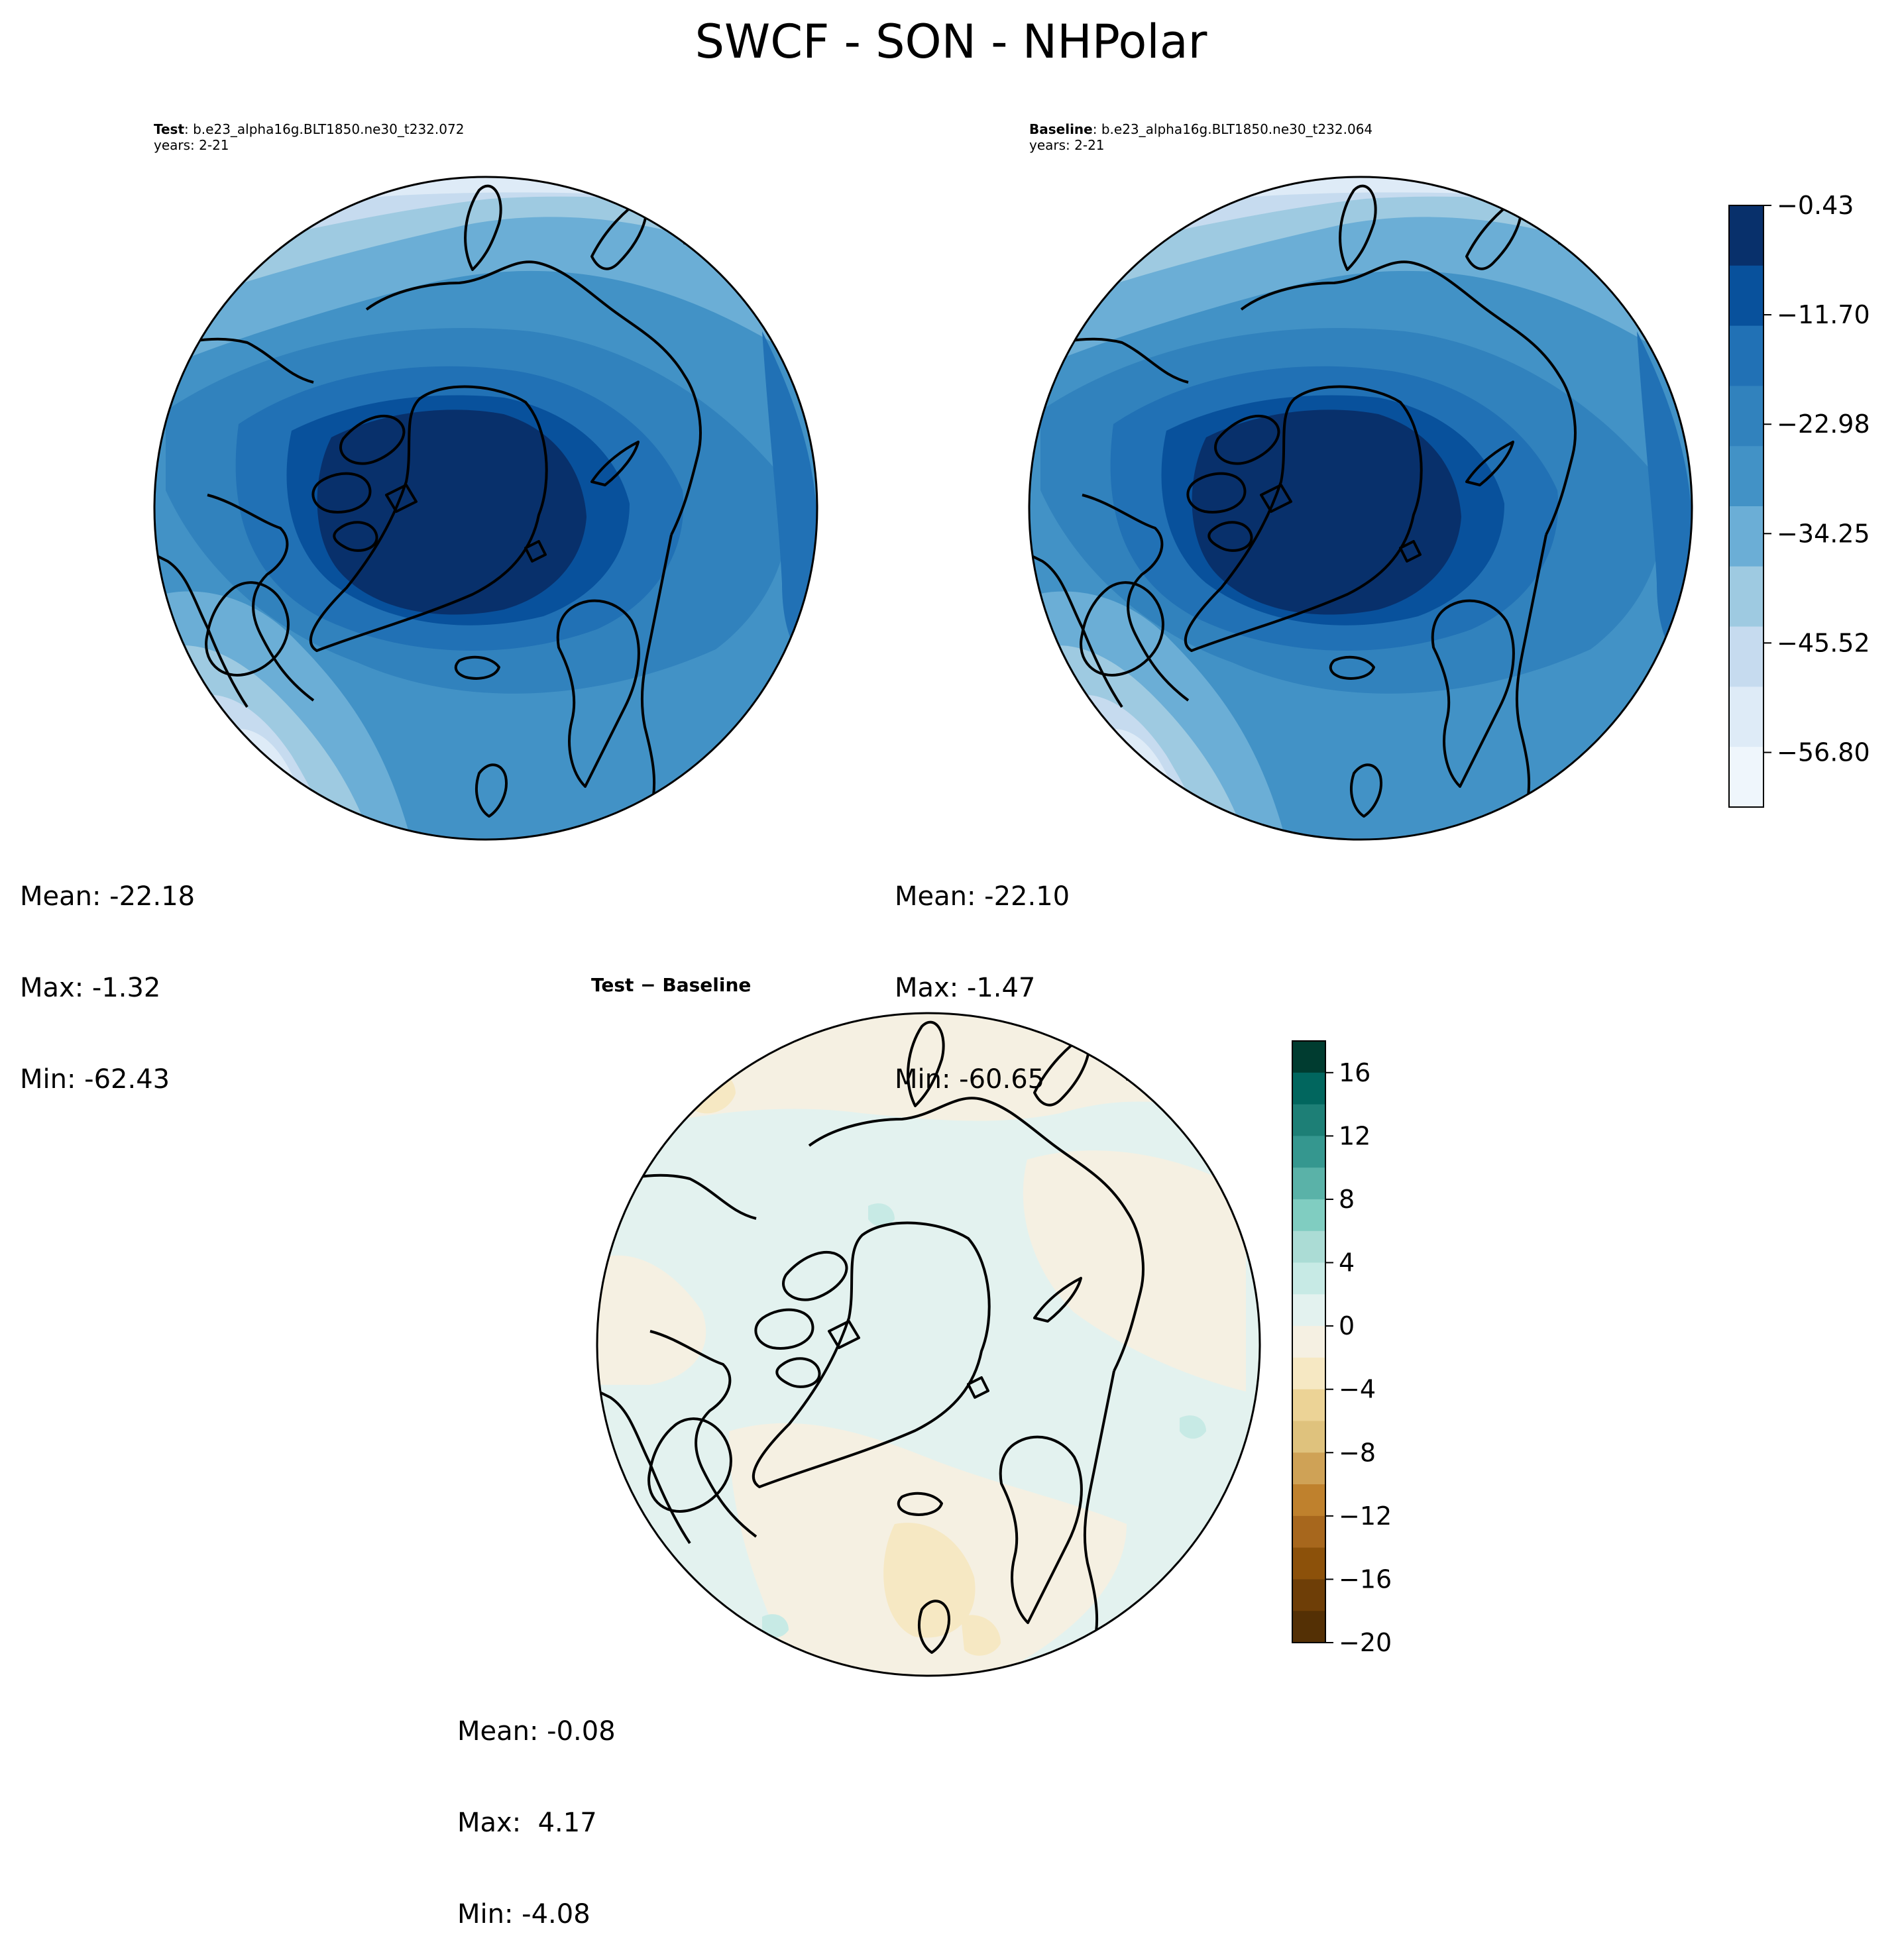 This screenshot has height=1960, width=1902. I want to click on diff-max: Max: 4.17, so click(527, 1823).